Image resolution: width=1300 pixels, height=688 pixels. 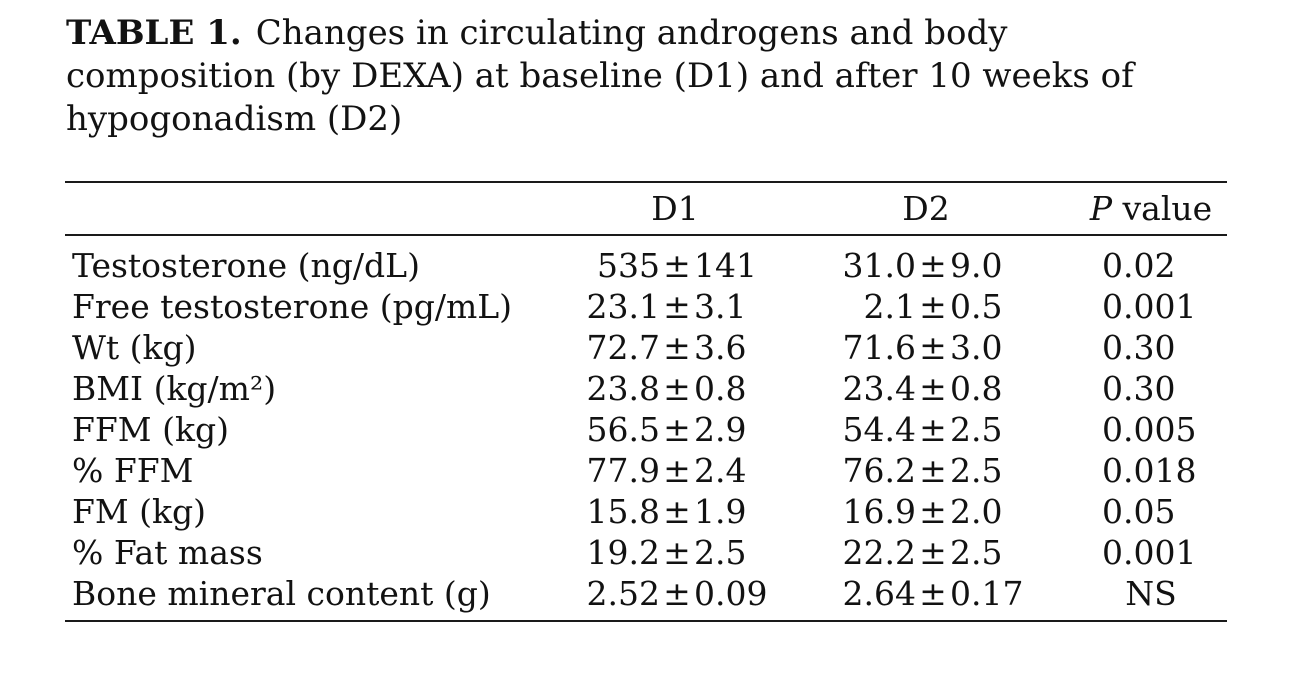 What do you see at coordinates (879, 347) in the screenshot?
I see `d2-mean: 71.6` at bounding box center [879, 347].